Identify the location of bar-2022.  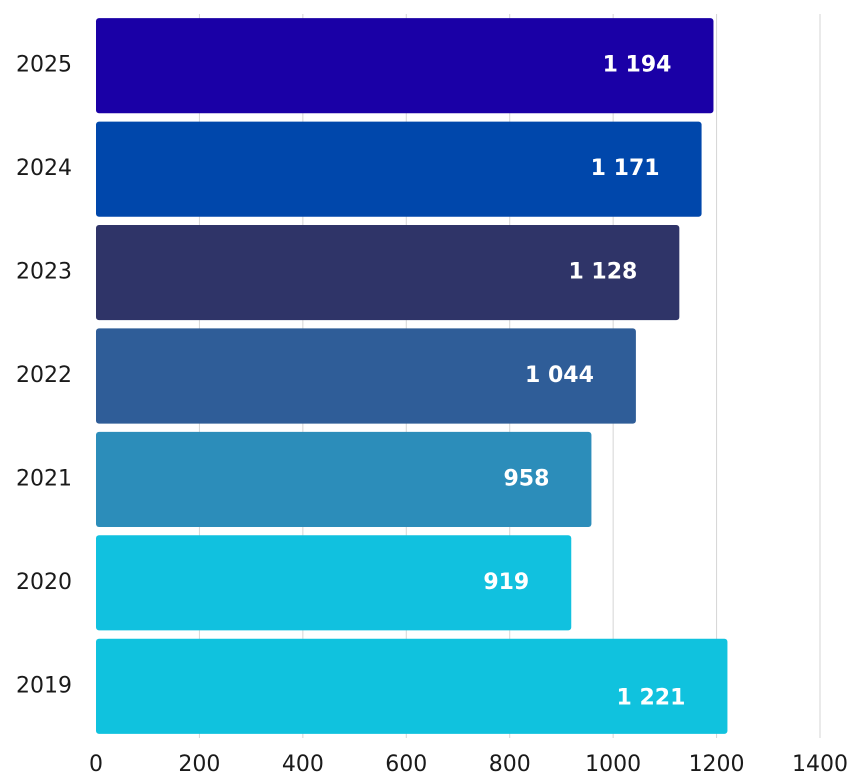
(366, 376).